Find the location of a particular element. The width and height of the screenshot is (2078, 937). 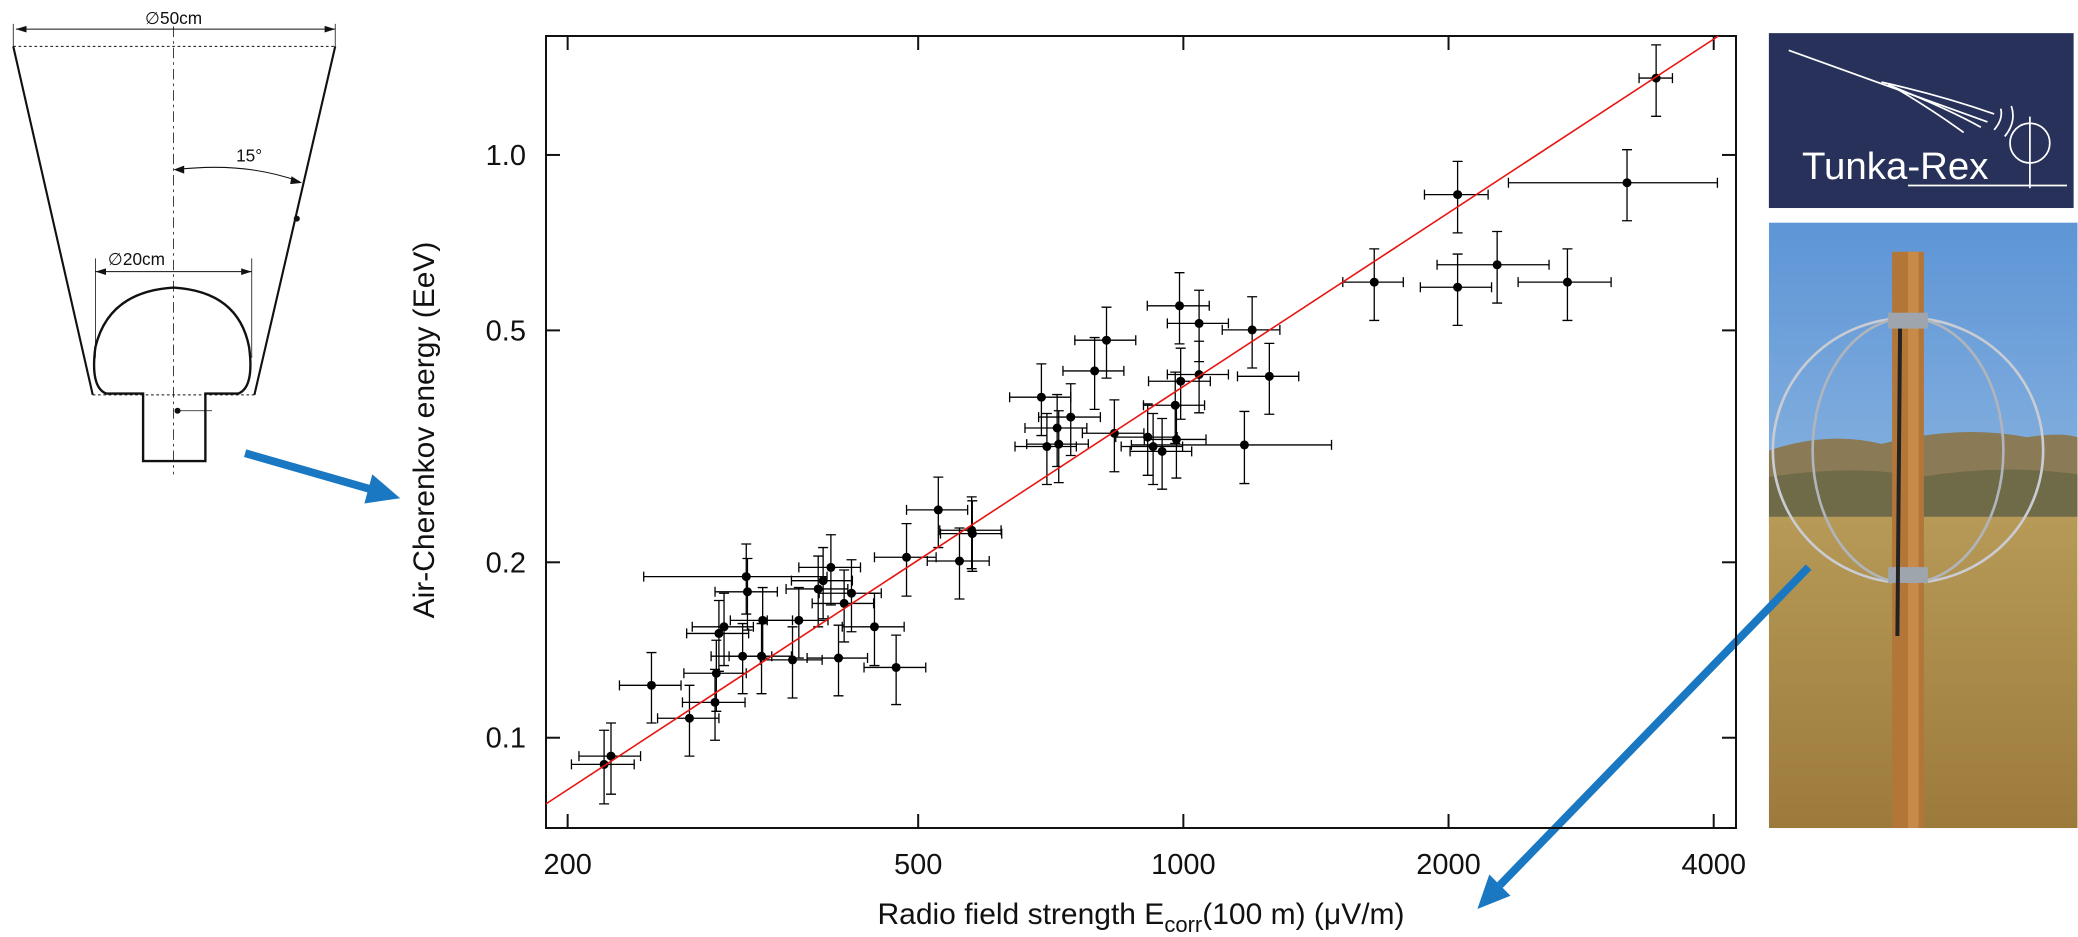

x-tick-label: 2000 is located at coordinates (1448, 865).